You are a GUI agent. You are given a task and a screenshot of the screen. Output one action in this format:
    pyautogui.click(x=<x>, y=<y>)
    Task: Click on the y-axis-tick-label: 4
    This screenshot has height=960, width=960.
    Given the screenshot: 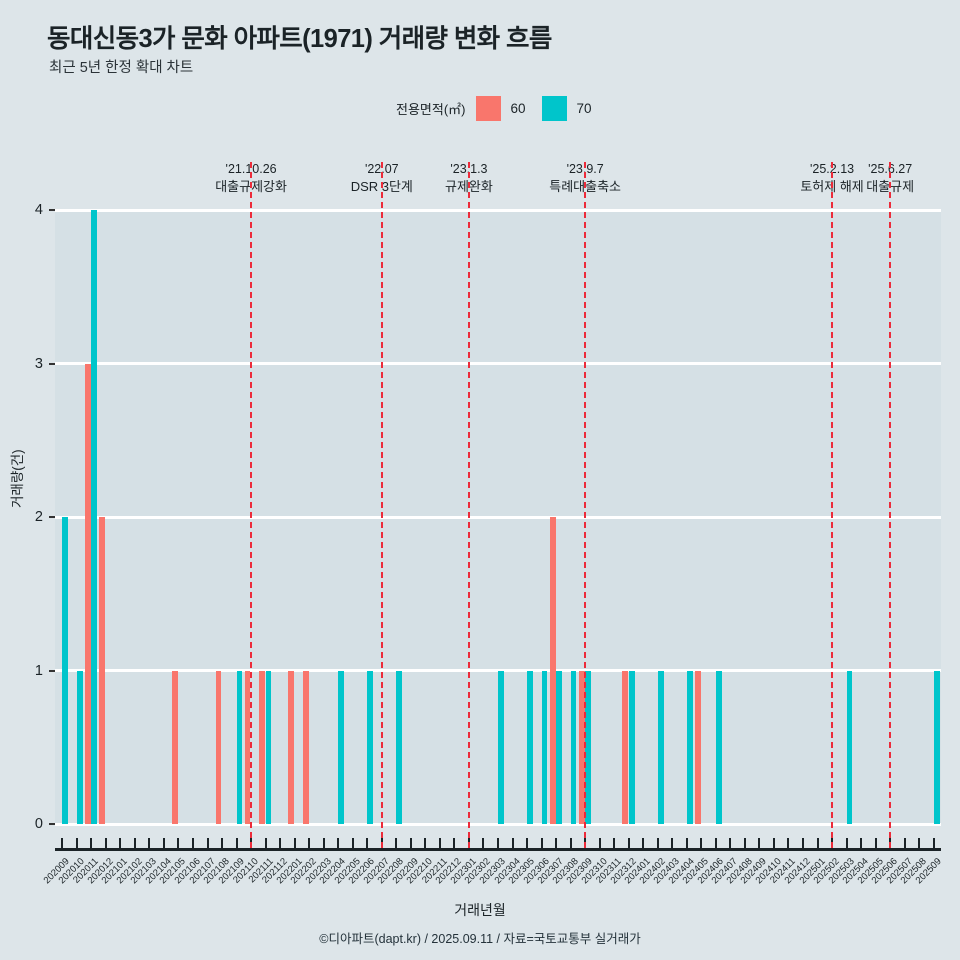 What is the action you would take?
    pyautogui.click(x=38, y=210)
    